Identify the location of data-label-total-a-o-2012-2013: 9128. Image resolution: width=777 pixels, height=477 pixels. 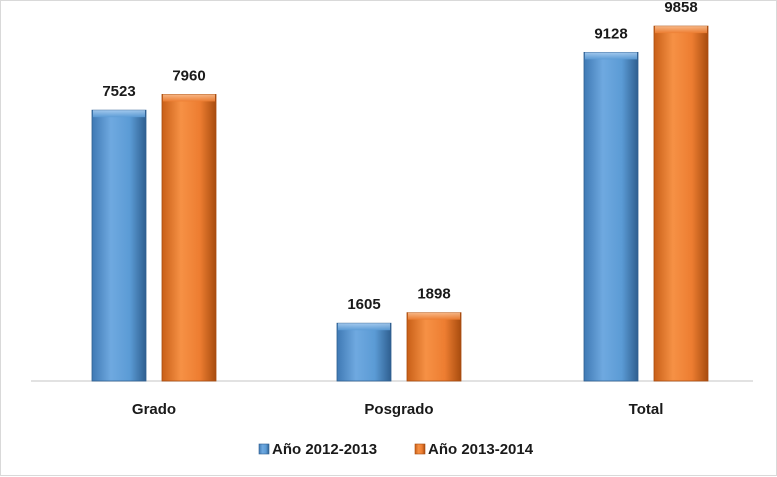
(610, 33).